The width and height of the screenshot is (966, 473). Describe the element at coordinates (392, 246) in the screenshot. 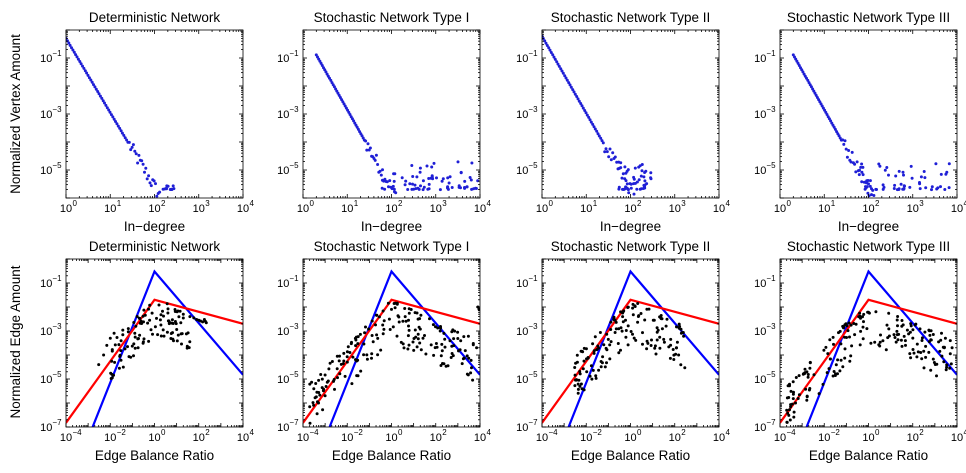

I see `chart-title: Stochastic Network Type I` at that location.